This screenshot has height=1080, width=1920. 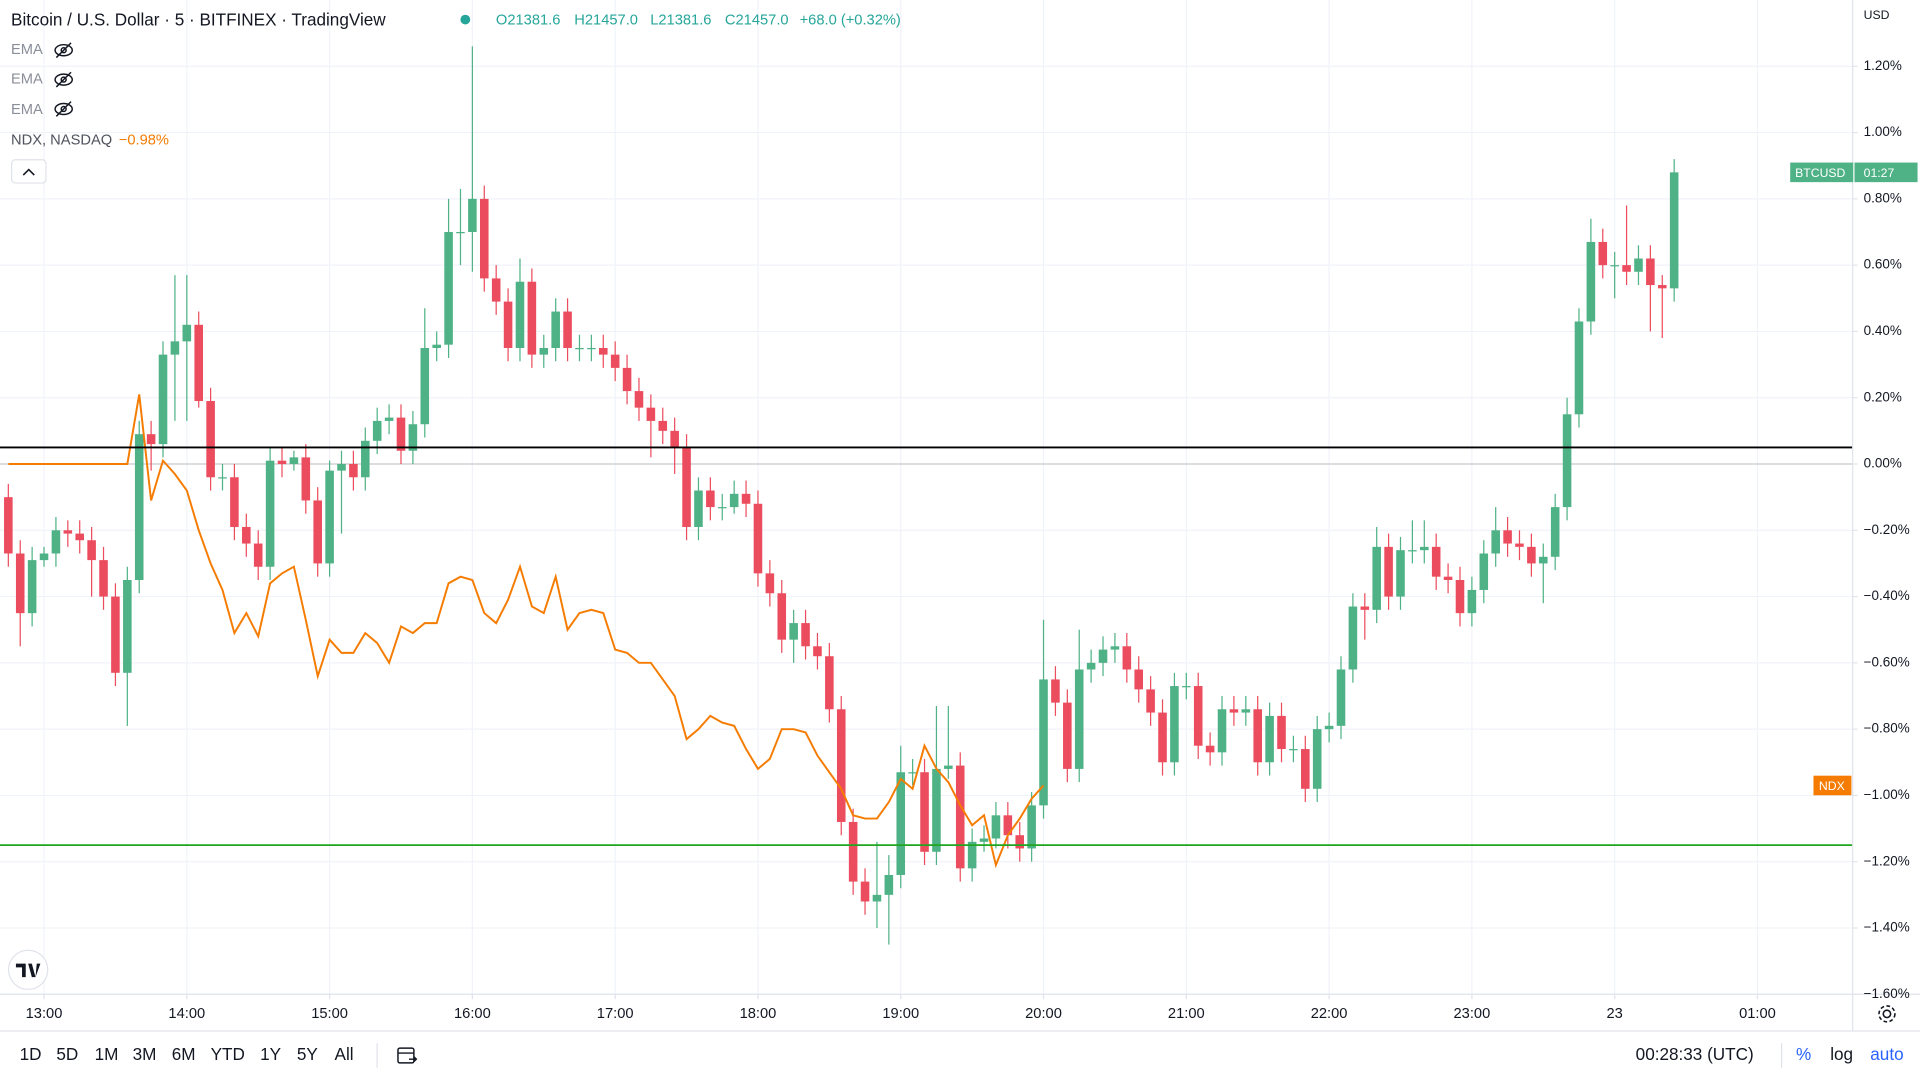 What do you see at coordinates (680, 21) in the screenshot?
I see `ohlc-low: L21381.6` at bounding box center [680, 21].